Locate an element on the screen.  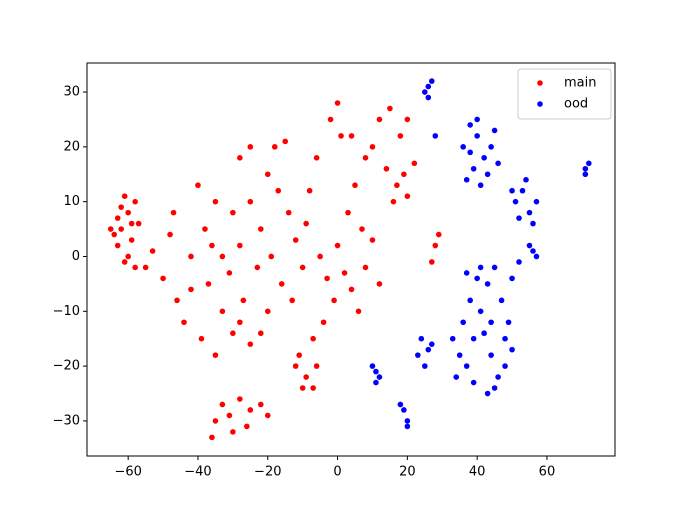
legend-marker is located at coordinates (540, 83).